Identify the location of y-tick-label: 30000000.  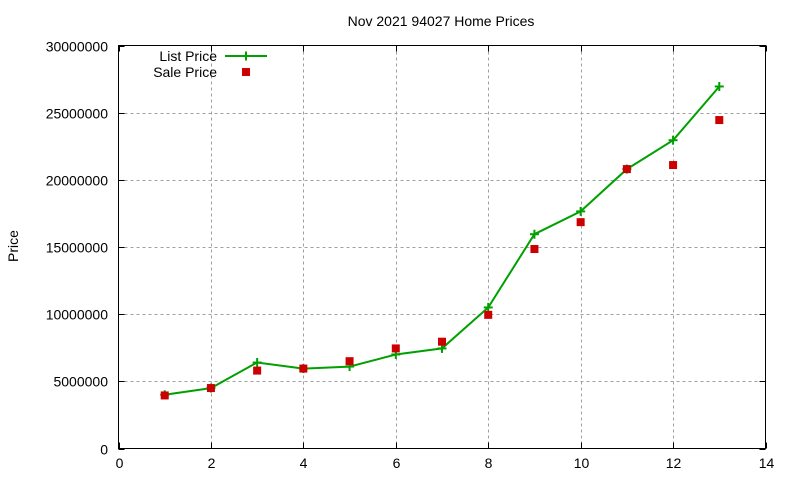
(77, 47).